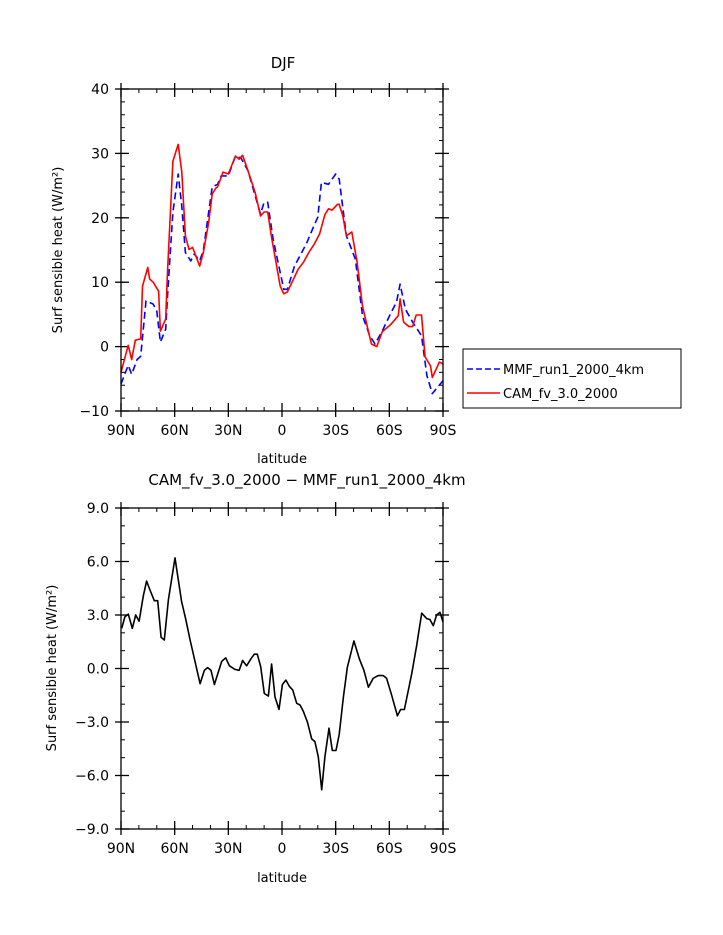  What do you see at coordinates (100, 154) in the screenshot?
I see `y-tick-label: 30` at bounding box center [100, 154].